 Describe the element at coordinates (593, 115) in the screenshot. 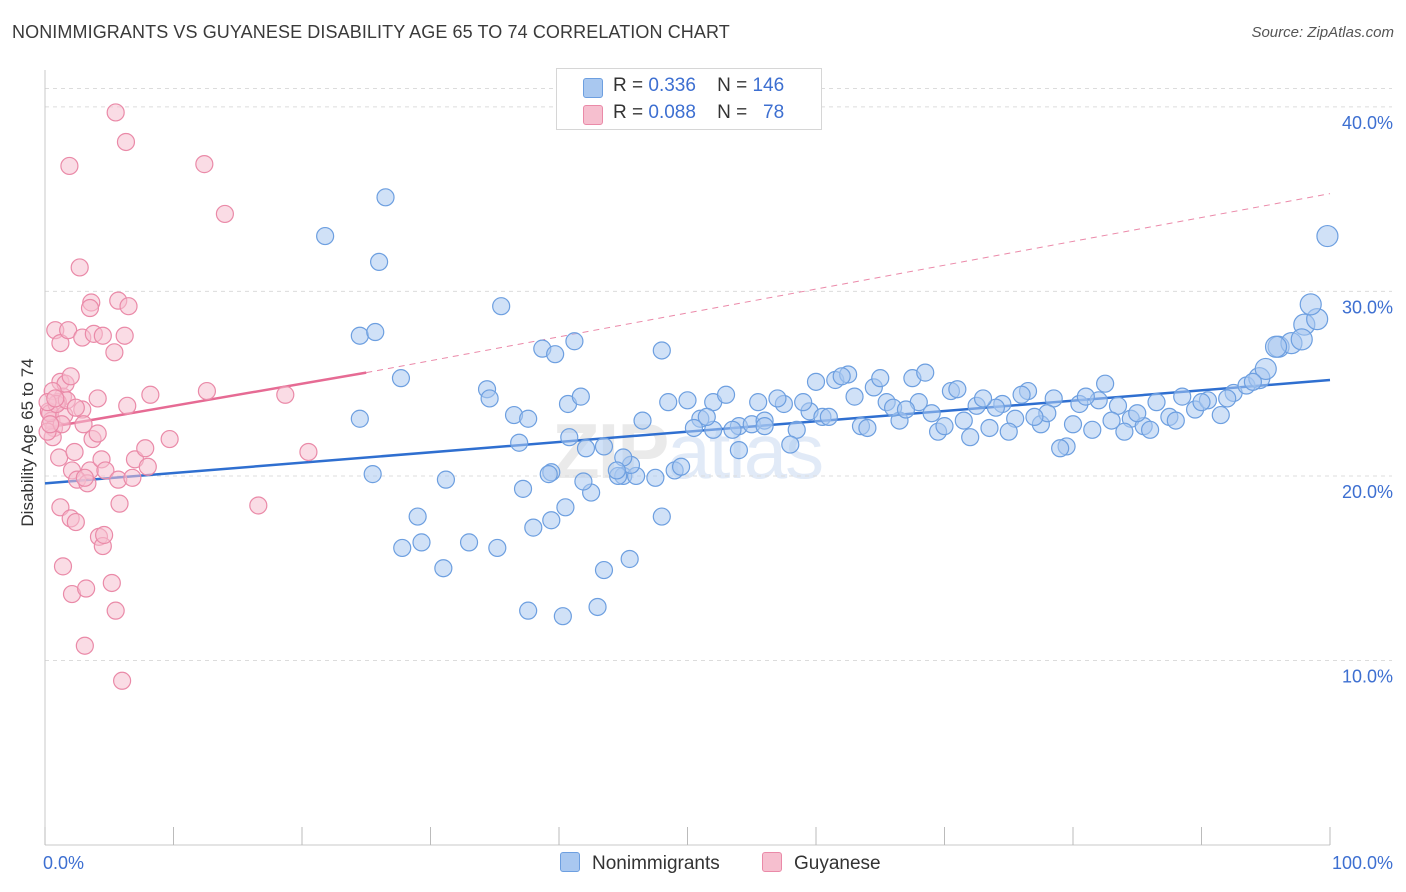

I see `pink-swatch` at that location.